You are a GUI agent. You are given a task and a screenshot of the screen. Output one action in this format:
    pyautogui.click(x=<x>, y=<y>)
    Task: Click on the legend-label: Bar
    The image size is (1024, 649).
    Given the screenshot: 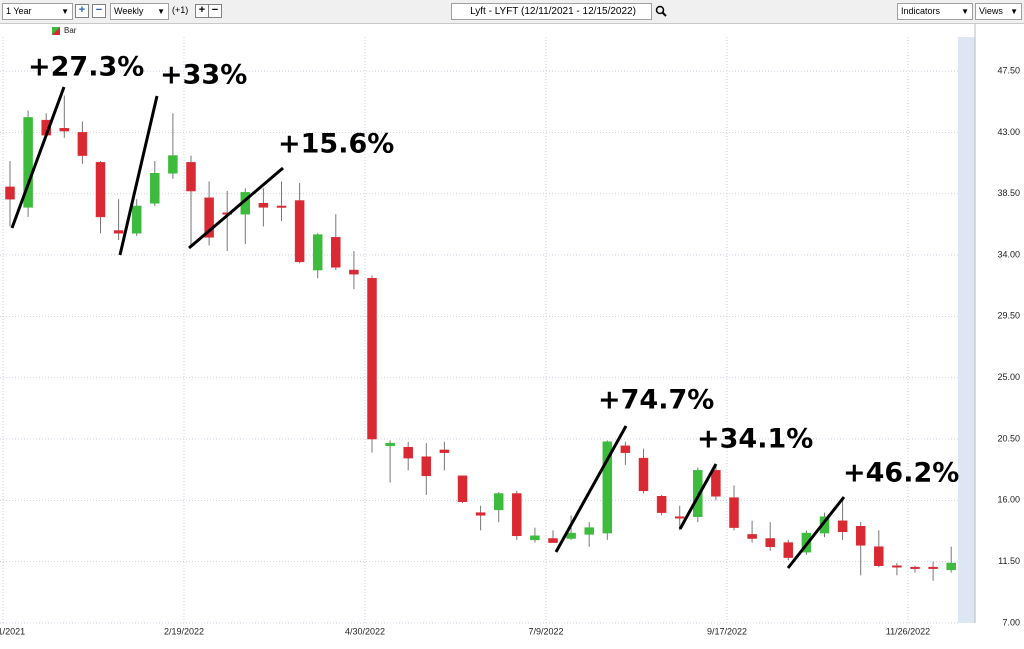 What is the action you would take?
    pyautogui.click(x=70, y=30)
    